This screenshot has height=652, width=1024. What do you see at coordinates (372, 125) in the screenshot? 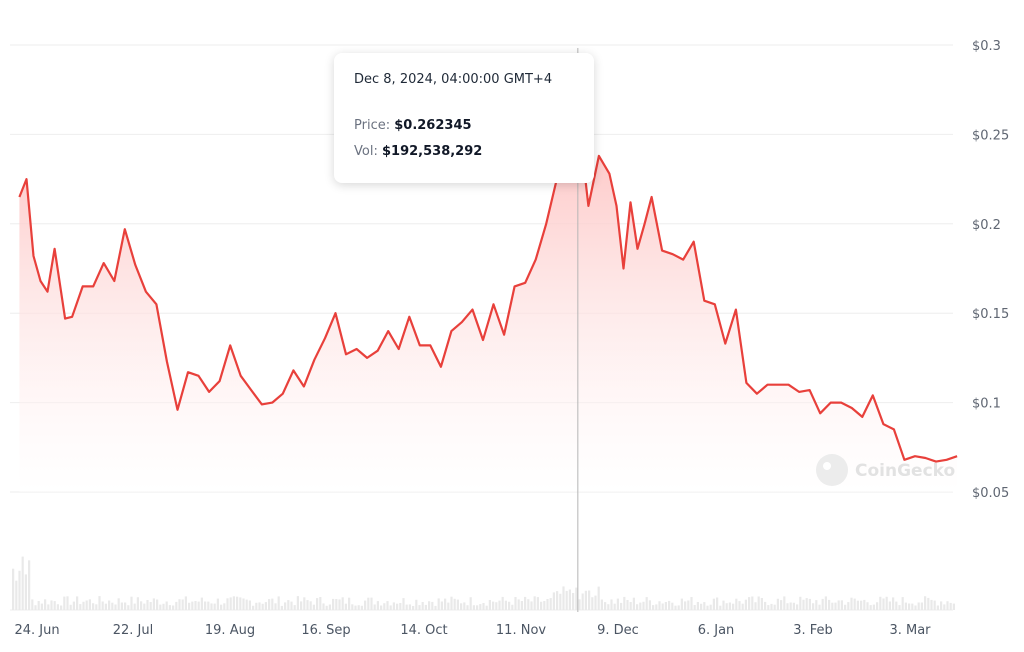
I see `tooltip-price-label: Price:` at bounding box center [372, 125].